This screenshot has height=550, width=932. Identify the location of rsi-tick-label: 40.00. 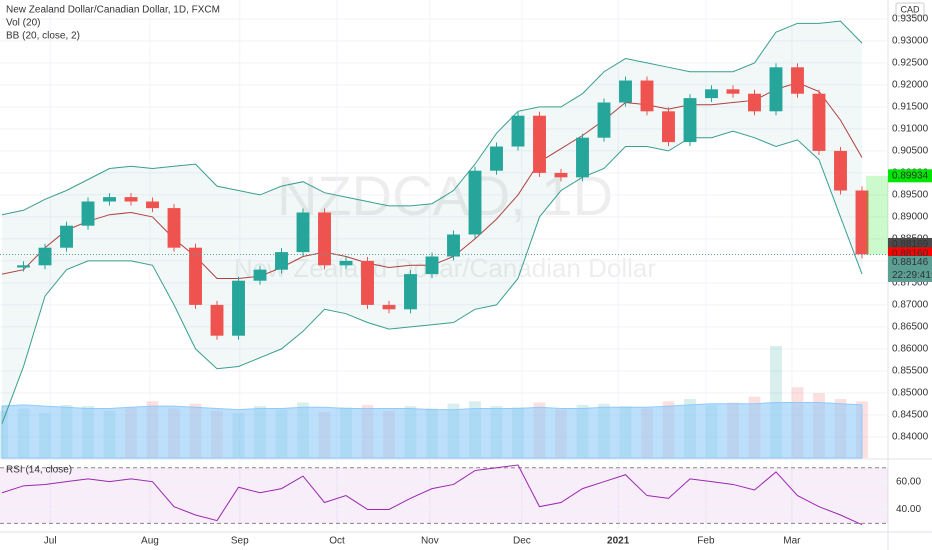
(908, 509).